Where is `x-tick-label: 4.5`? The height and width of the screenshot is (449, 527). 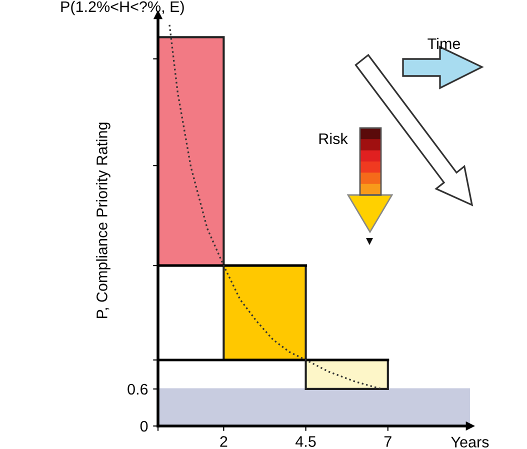 x-tick-label: 4.5 is located at coordinates (306, 441).